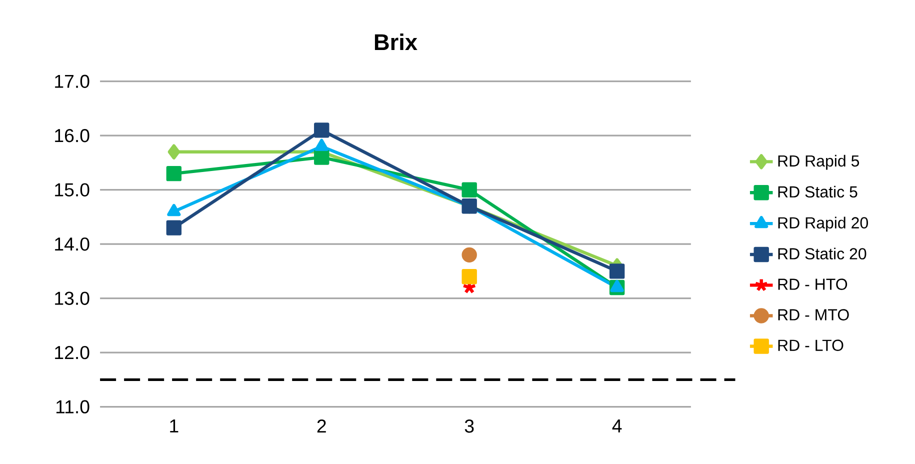 The image size is (915, 464). What do you see at coordinates (811, 345) in the screenshot?
I see `legend-label: RD - LTO` at bounding box center [811, 345].